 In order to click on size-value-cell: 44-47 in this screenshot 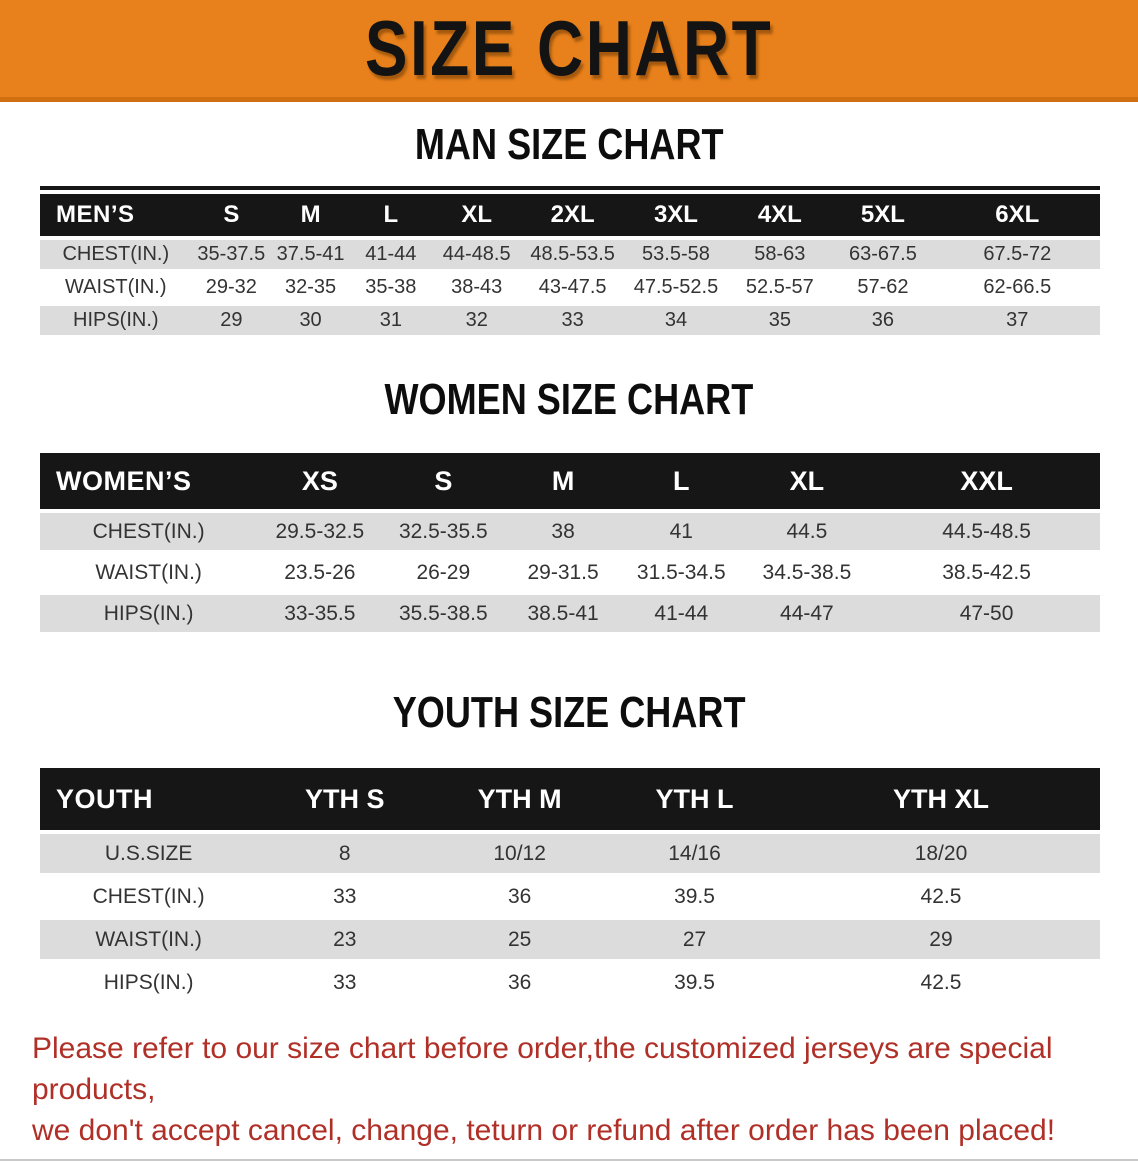, I will do `click(807, 613)`.